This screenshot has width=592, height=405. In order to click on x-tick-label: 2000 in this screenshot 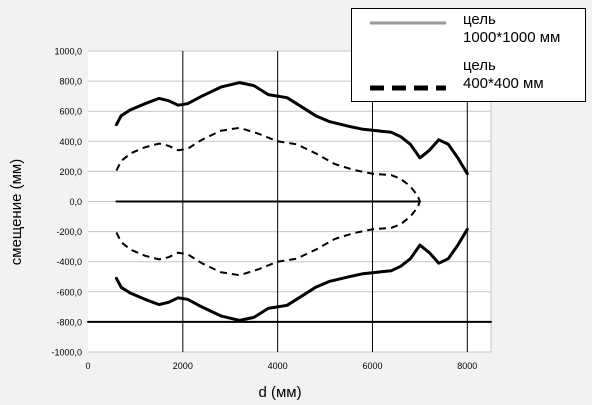, I will do `click(183, 366)`.